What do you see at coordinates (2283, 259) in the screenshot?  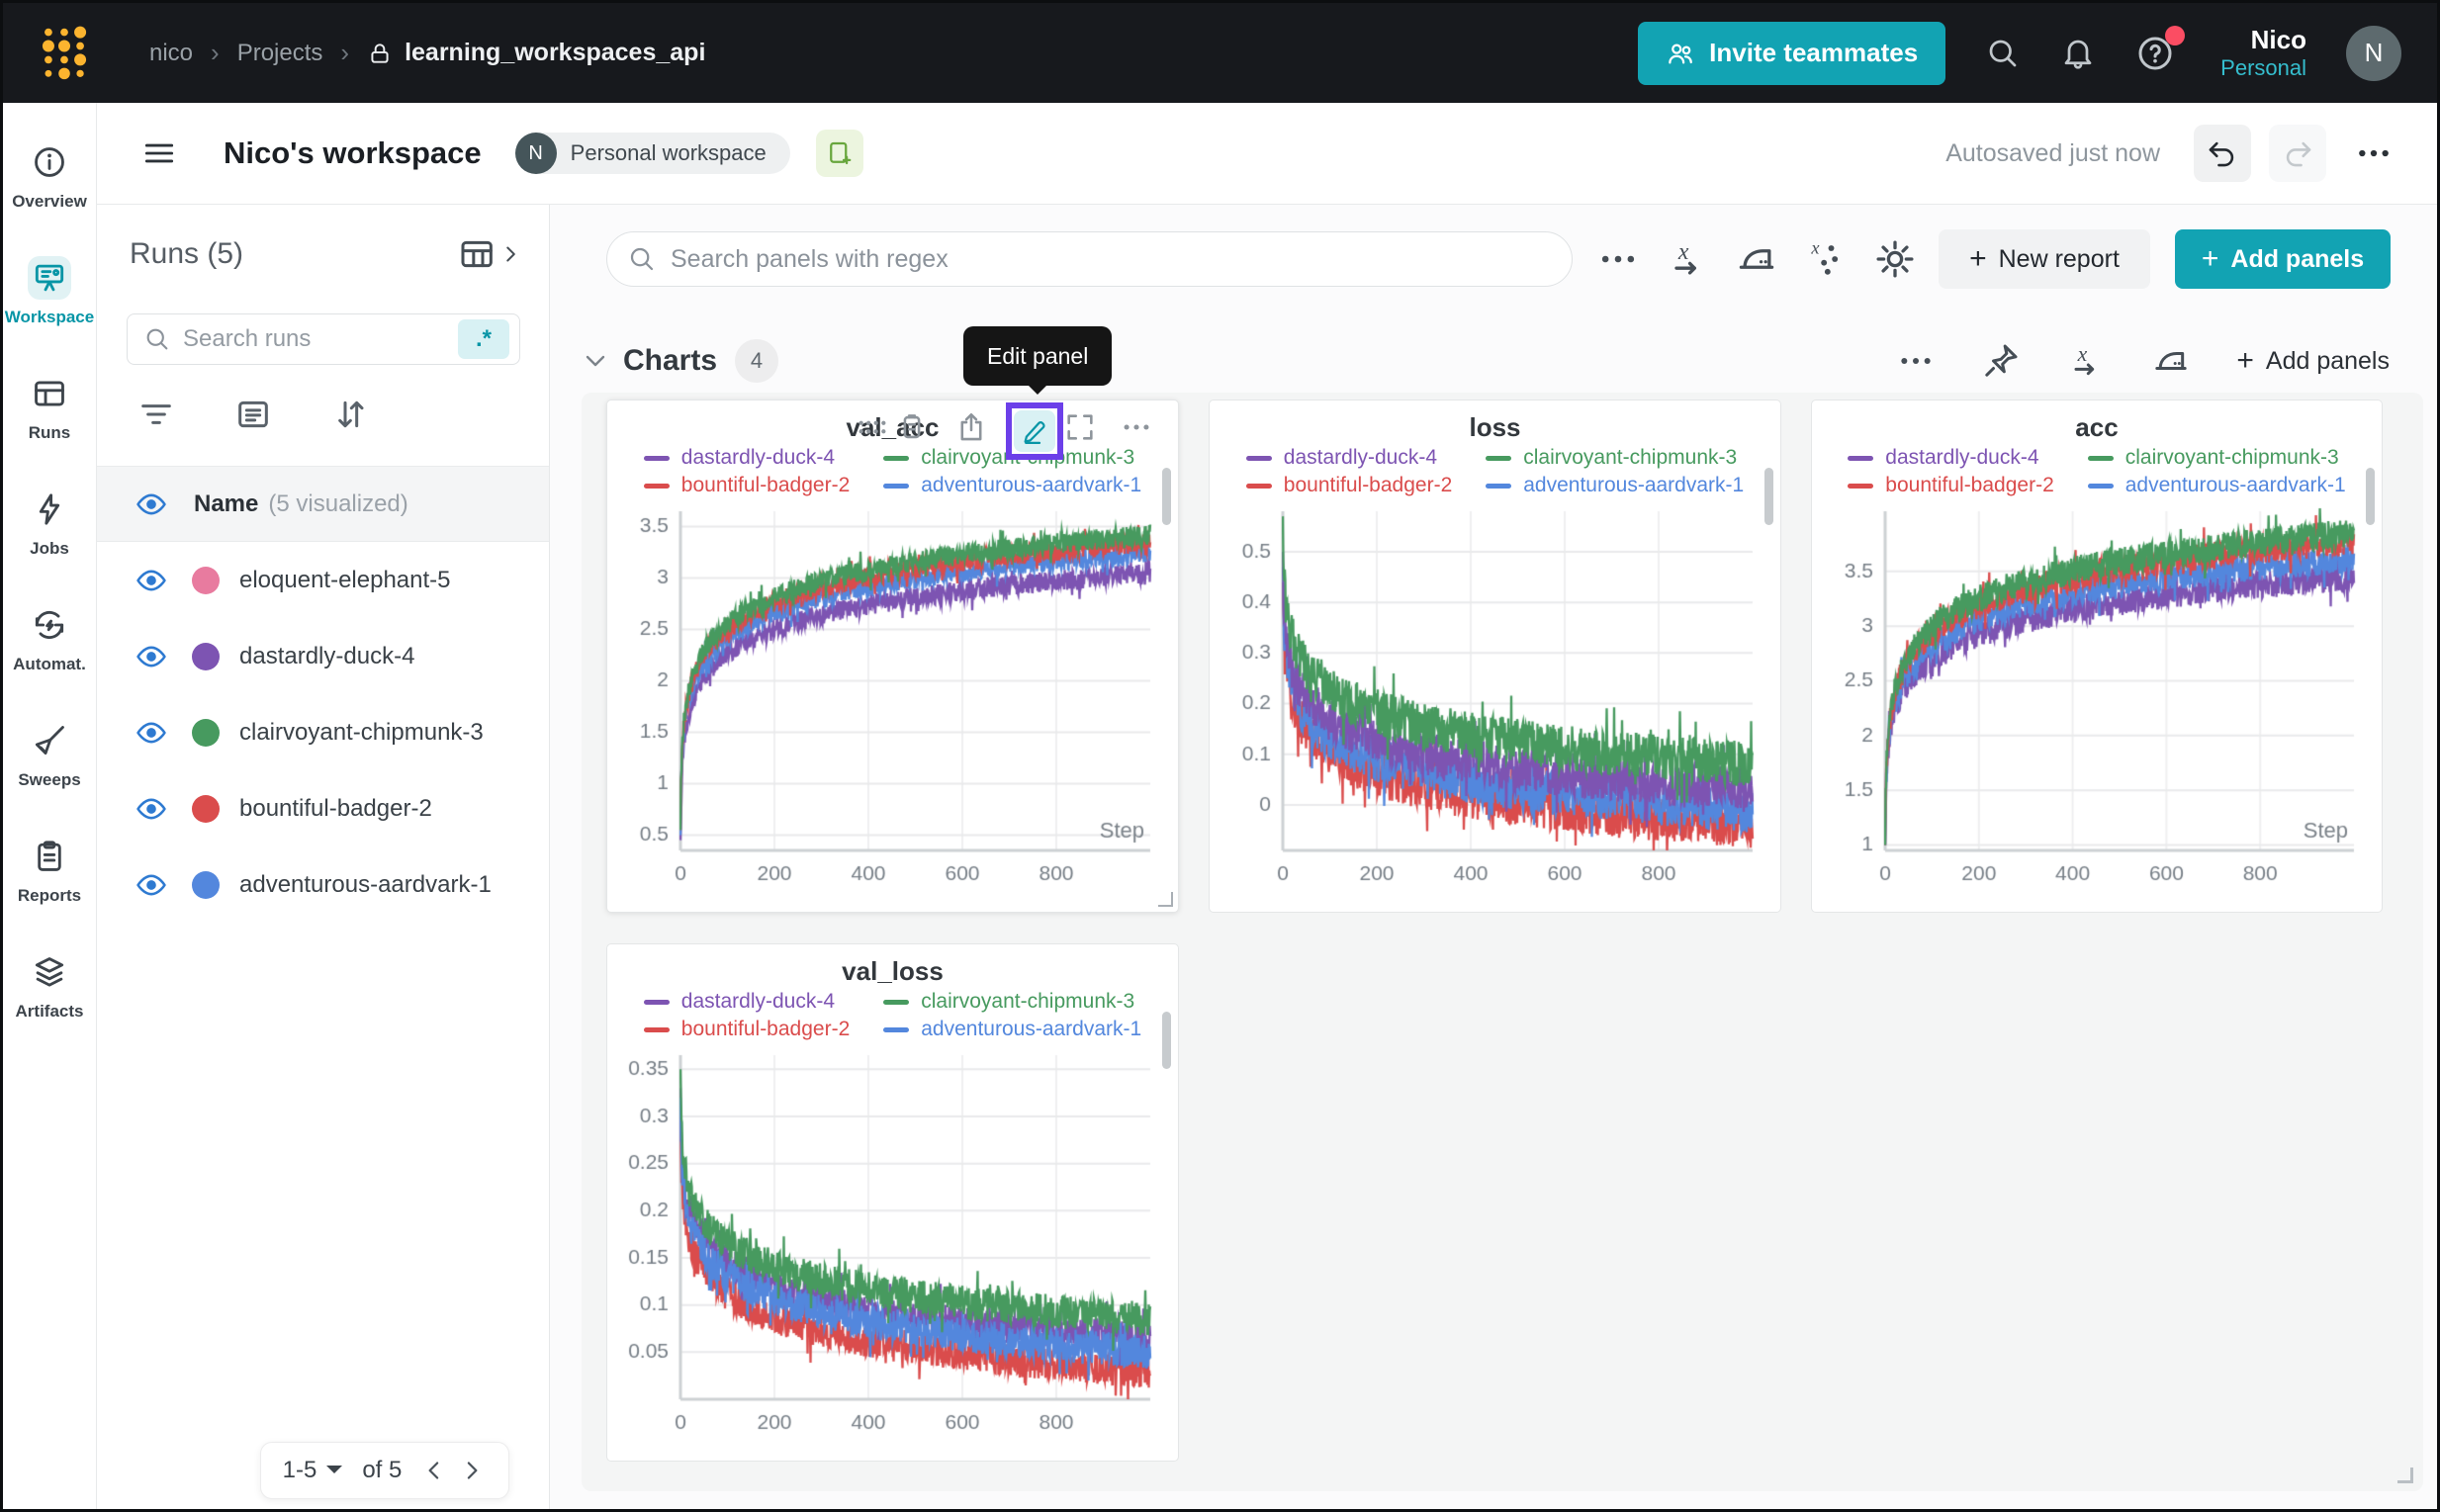 I see `add-panels-button: + Add panels` at bounding box center [2283, 259].